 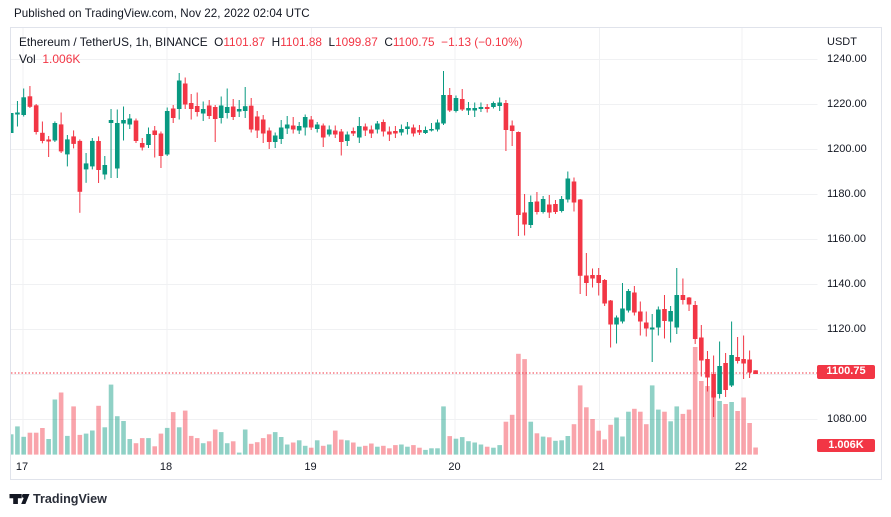 What do you see at coordinates (70, 499) in the screenshot?
I see `svg-text: TradingView` at bounding box center [70, 499].